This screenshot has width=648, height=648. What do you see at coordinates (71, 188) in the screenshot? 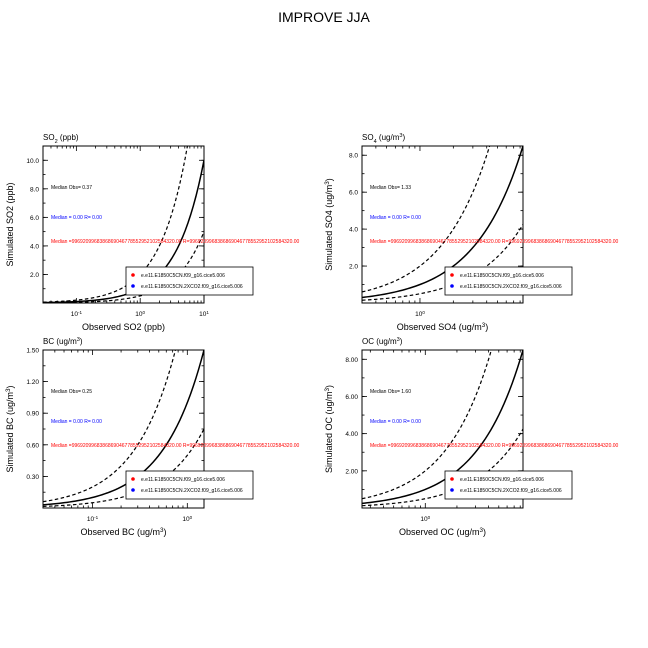
I see `median-obs-text: Median Obs= 0.37` at bounding box center [71, 188].